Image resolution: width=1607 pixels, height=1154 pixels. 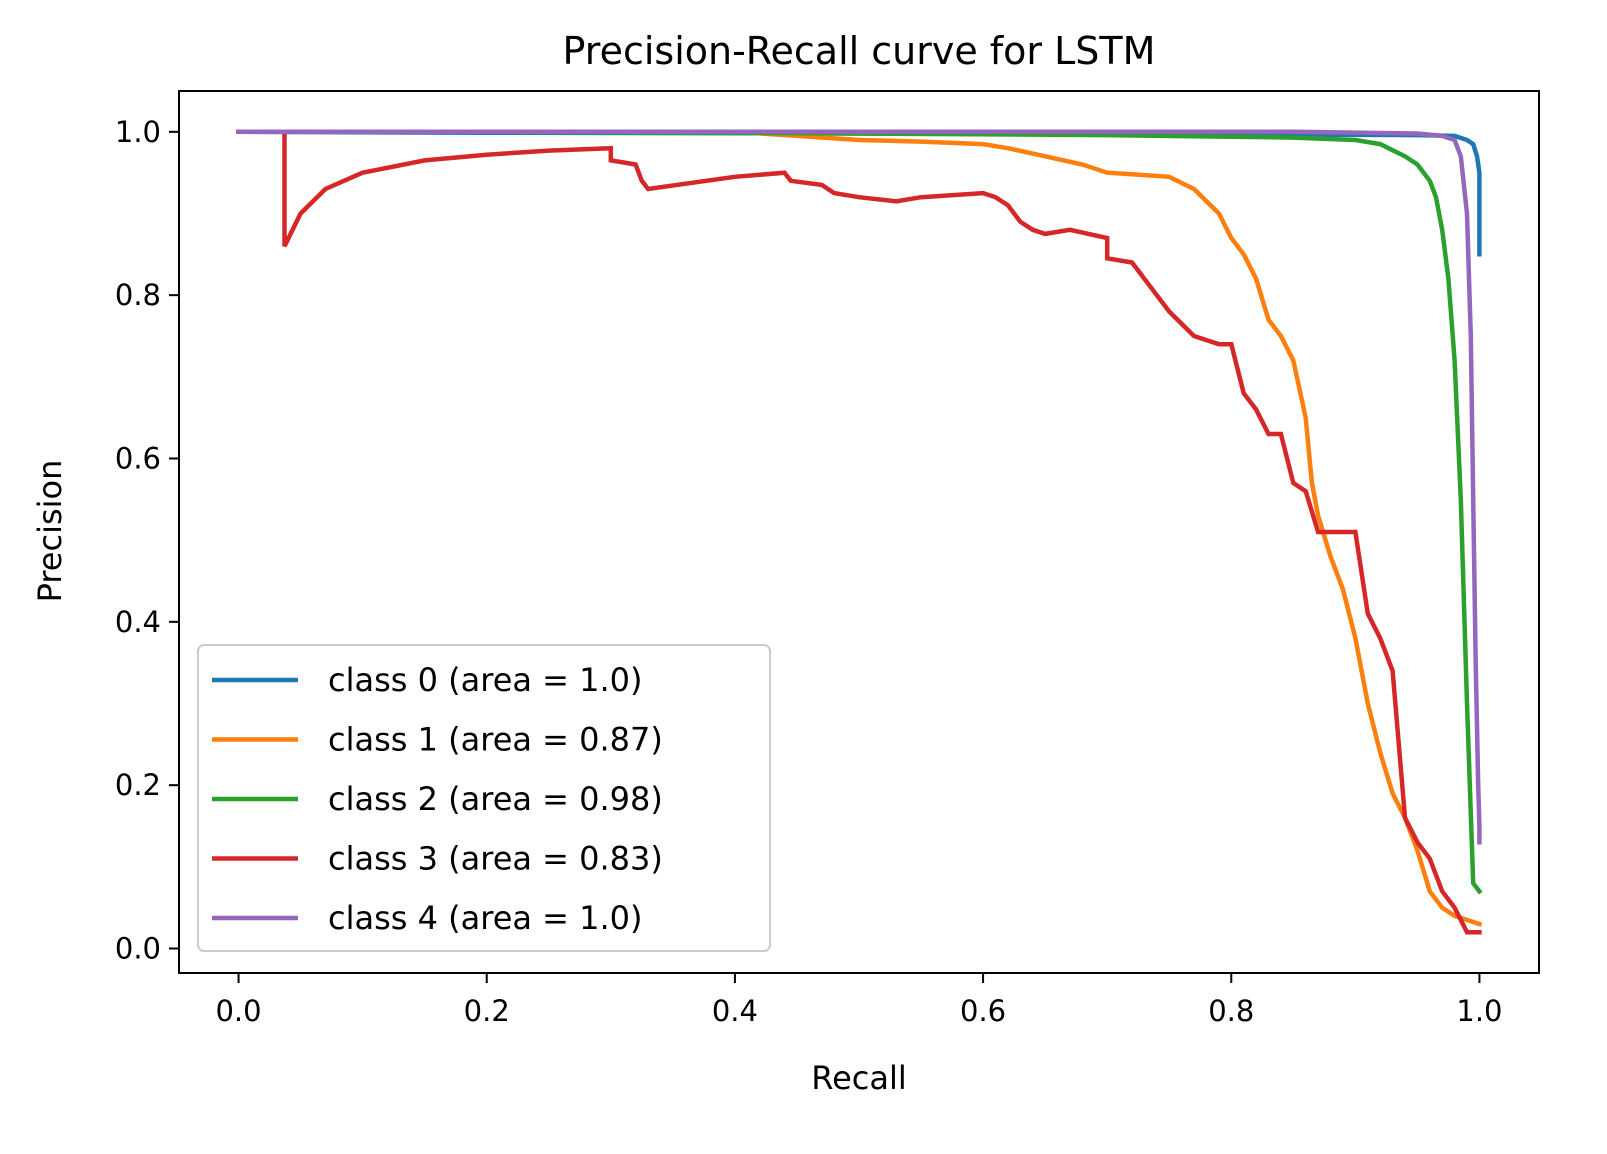 What do you see at coordinates (485, 918) in the screenshot?
I see `legend-label-class-4: class 4 (area = 1.0)` at bounding box center [485, 918].